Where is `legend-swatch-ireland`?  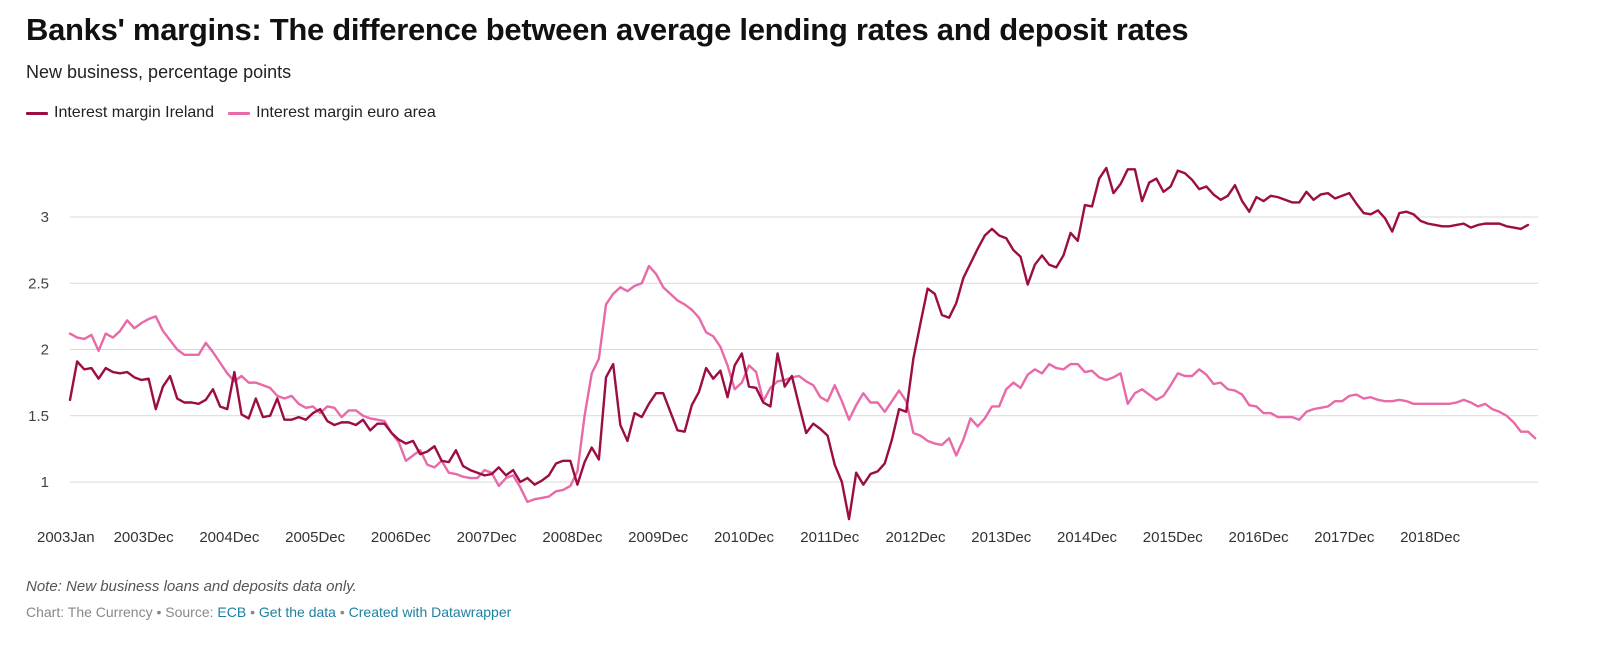 legend-swatch-ireland is located at coordinates (37, 113).